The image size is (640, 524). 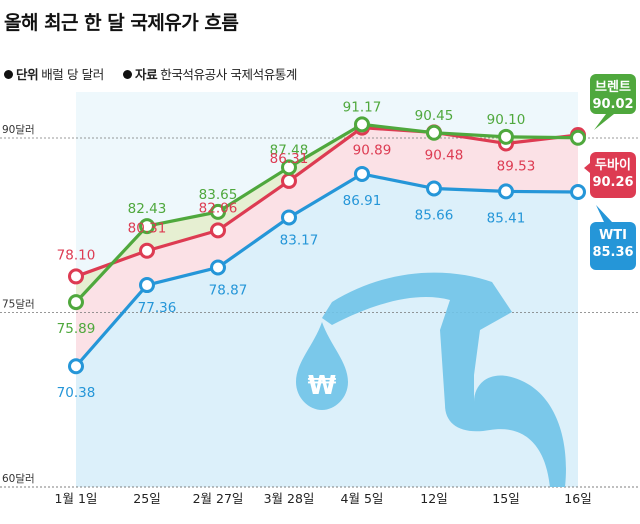 What do you see at coordinates (228, 290) in the screenshot?
I see `data-label: 78.87` at bounding box center [228, 290].